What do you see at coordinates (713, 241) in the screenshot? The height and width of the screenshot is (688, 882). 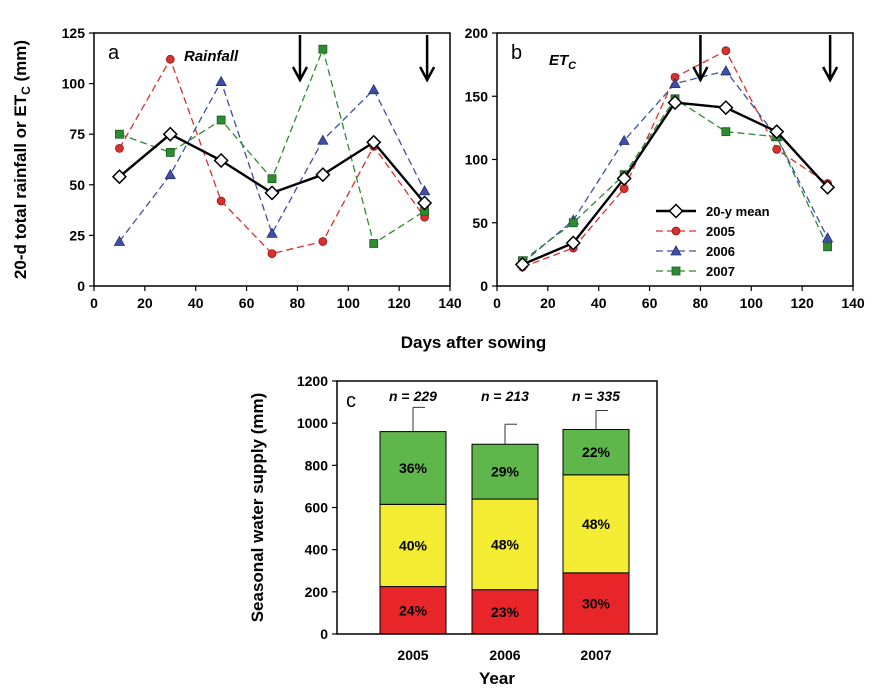 I see `panel-b-legend: 20-y mean 2005 2006 2007` at bounding box center [713, 241].